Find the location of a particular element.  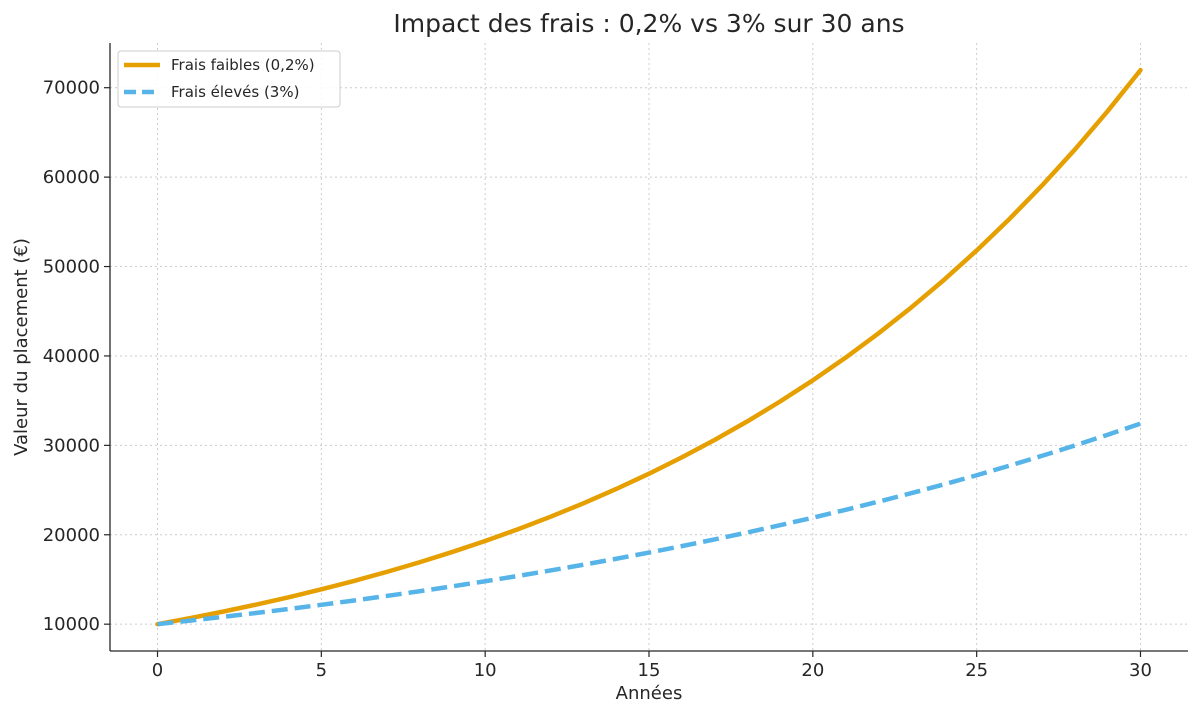

y-axis-ticks: 10000 20000 30000 40000 50000 60000 70000 is located at coordinates (76, 356).